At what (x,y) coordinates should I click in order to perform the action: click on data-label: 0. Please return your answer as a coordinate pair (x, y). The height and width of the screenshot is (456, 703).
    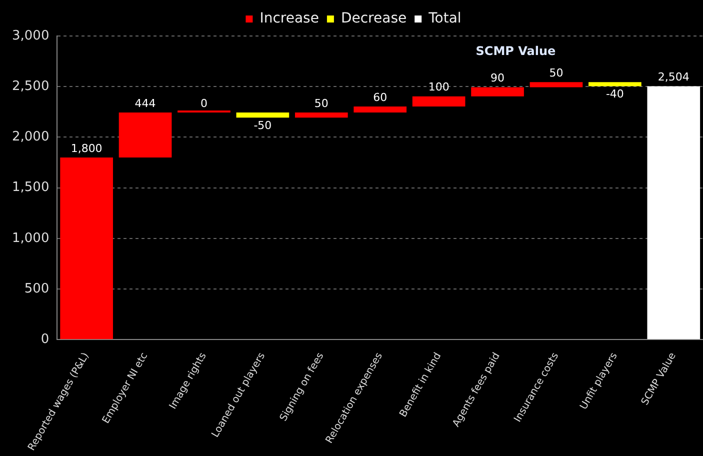
    Looking at the image, I should click on (204, 103).